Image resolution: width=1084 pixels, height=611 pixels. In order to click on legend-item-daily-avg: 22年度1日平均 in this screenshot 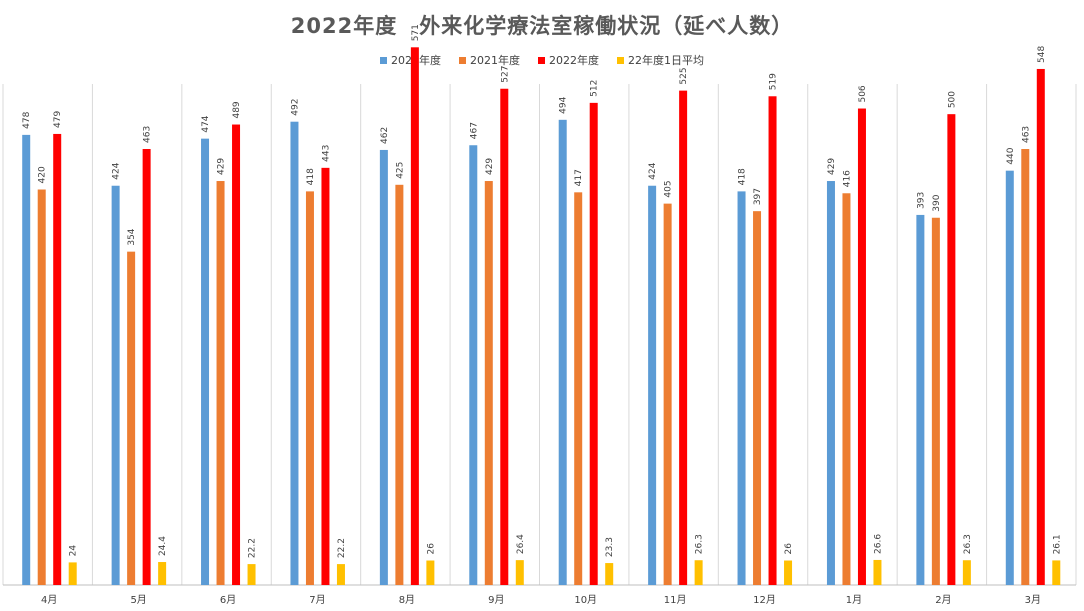, I will do `click(660, 60)`.